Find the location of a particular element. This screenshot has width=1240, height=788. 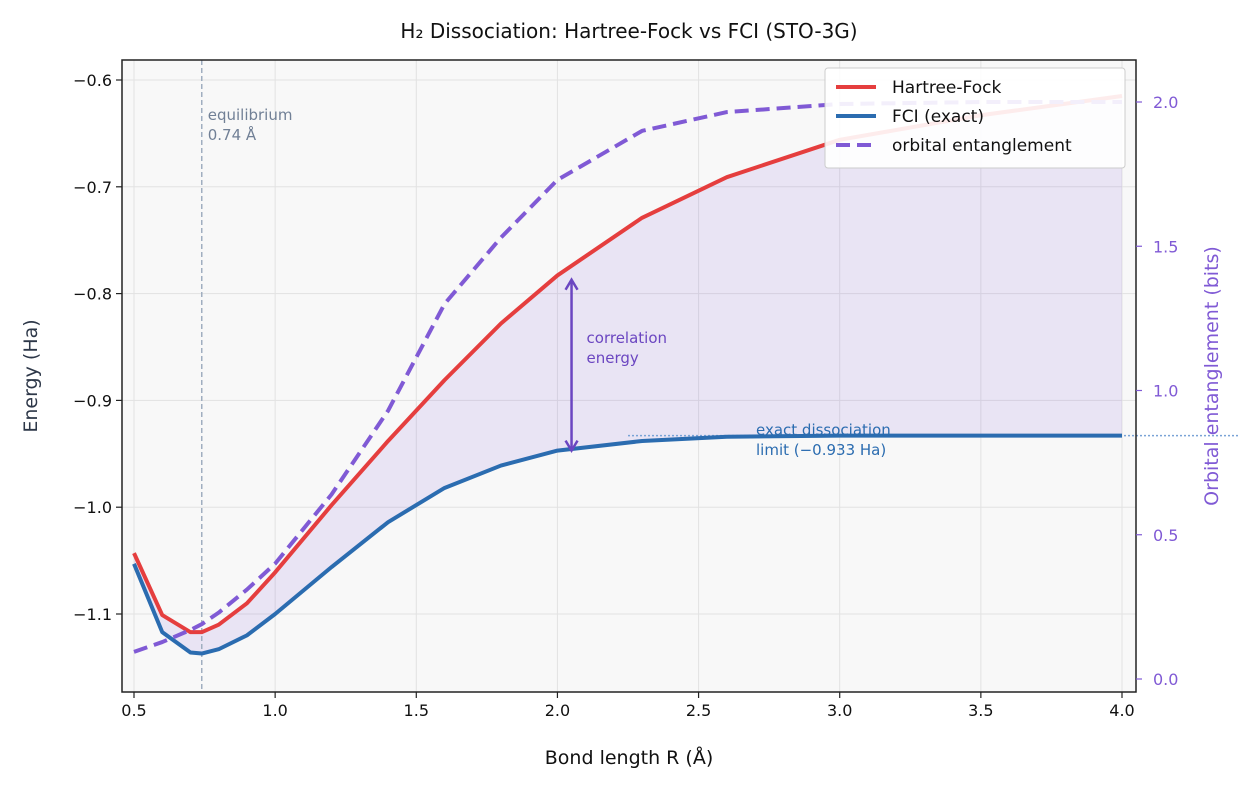

x-tick-label: 3.0 is located at coordinates (839, 710).